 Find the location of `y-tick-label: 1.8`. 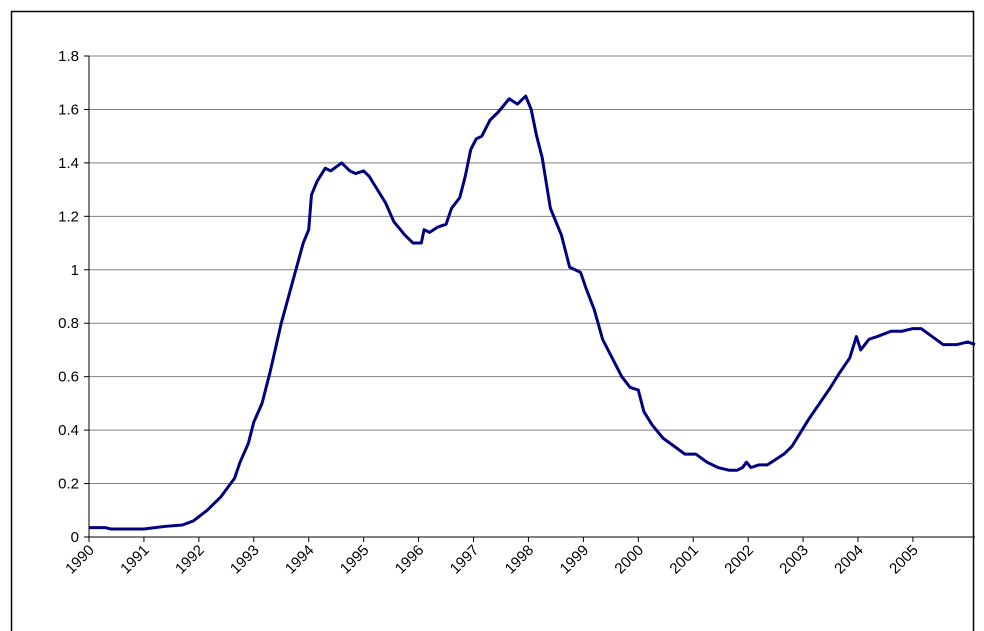

y-tick-label: 1.8 is located at coordinates (68, 56).